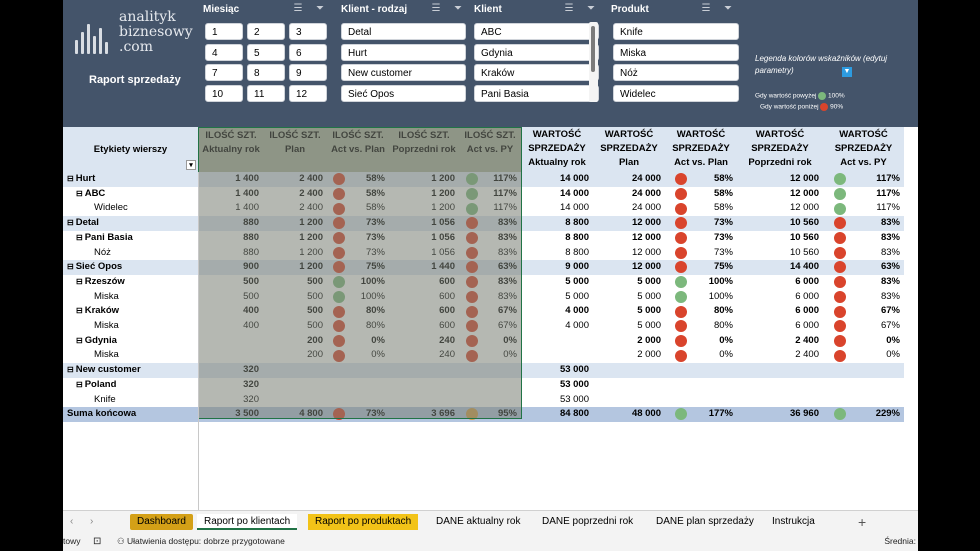 This screenshot has width=980, height=551. Describe the element at coordinates (102, 414) in the screenshot. I see `row-label: Suma końcowa` at that location.